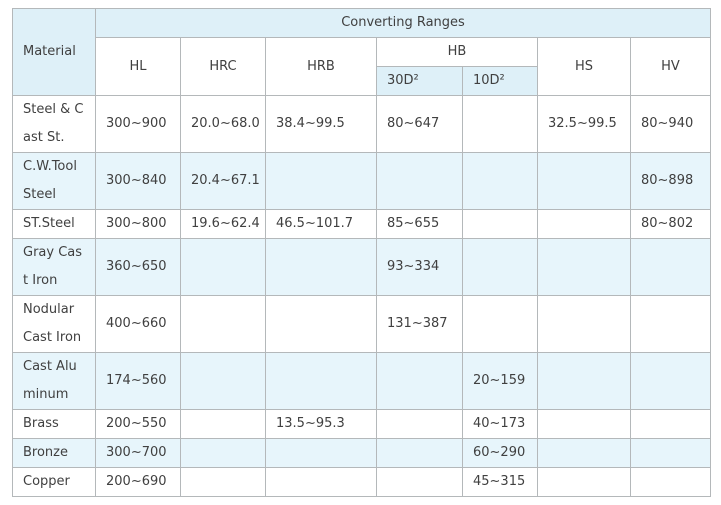  Describe the element at coordinates (138, 66) in the screenshot. I see `header-hl: HL` at that location.